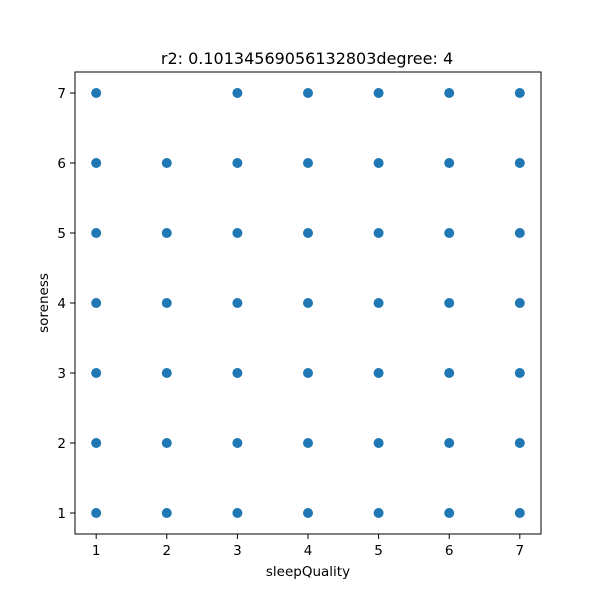 The height and width of the screenshot is (600, 600). Describe the element at coordinates (61, 374) in the screenshot. I see `y-tick-label: 3` at that location.